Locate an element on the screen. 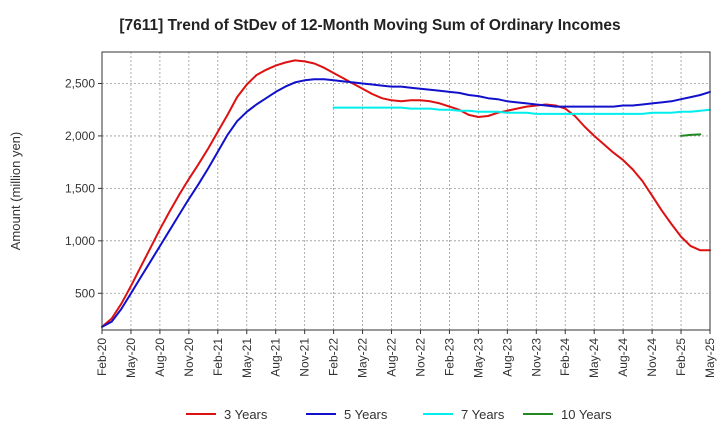 This screenshot has height=440, width=720. series-line-7-years is located at coordinates (521, 110).